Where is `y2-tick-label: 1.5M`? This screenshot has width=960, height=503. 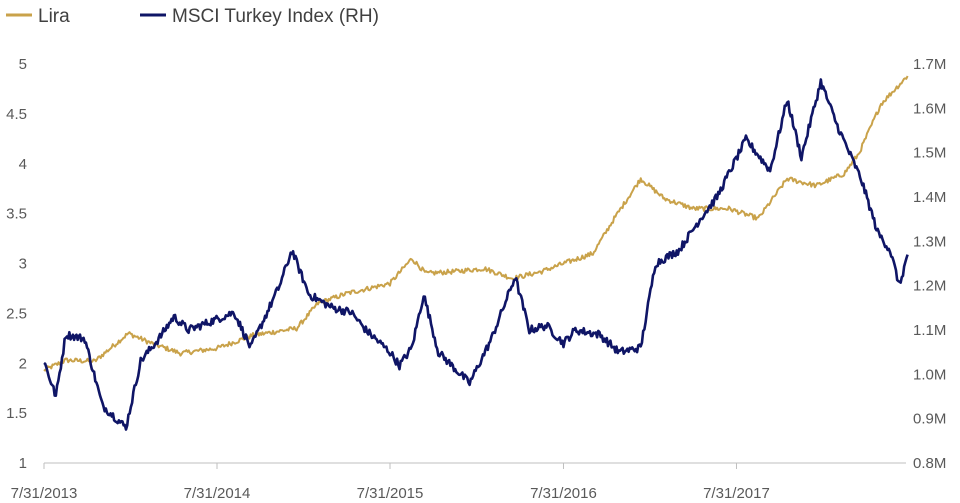 y2-tick-label: 1.5M is located at coordinates (929, 153).